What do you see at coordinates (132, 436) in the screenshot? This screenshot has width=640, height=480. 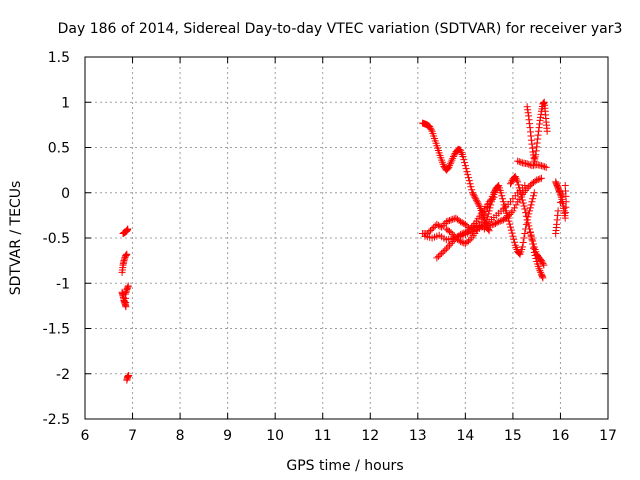 I see `x-tick-label: 7` at bounding box center [132, 436].